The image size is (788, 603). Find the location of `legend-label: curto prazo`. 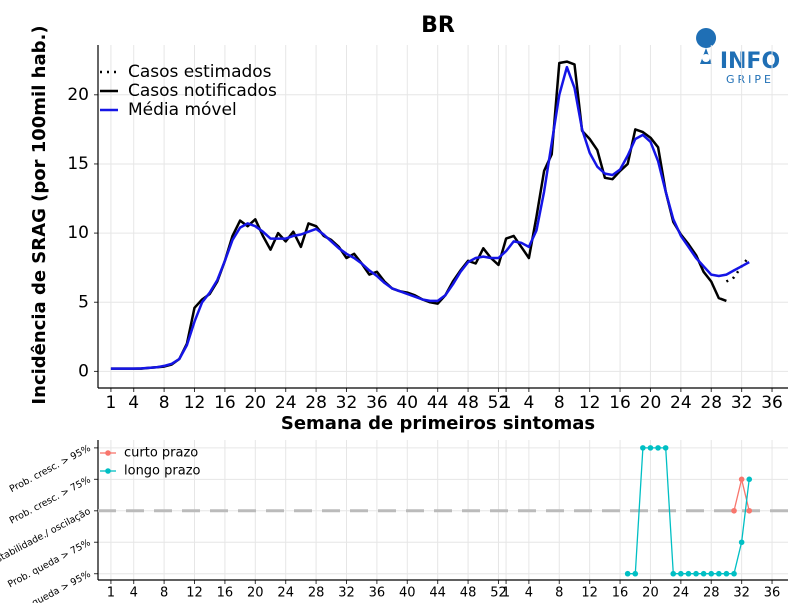

legend-label: curto prazo is located at coordinates (161, 453).